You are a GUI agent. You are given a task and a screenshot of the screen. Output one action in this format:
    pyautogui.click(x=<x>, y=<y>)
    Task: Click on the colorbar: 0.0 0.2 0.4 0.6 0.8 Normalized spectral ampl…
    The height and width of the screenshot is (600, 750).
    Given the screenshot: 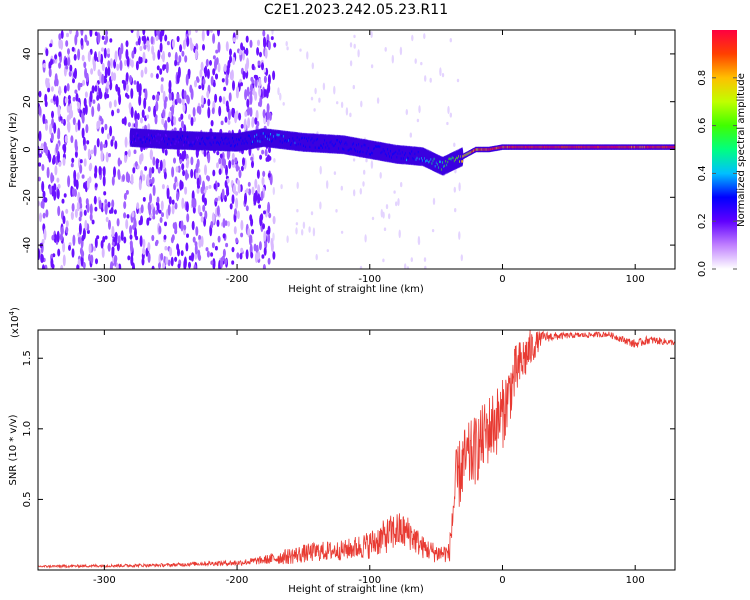 What is the action you would take?
    pyautogui.click(x=722, y=153)
    